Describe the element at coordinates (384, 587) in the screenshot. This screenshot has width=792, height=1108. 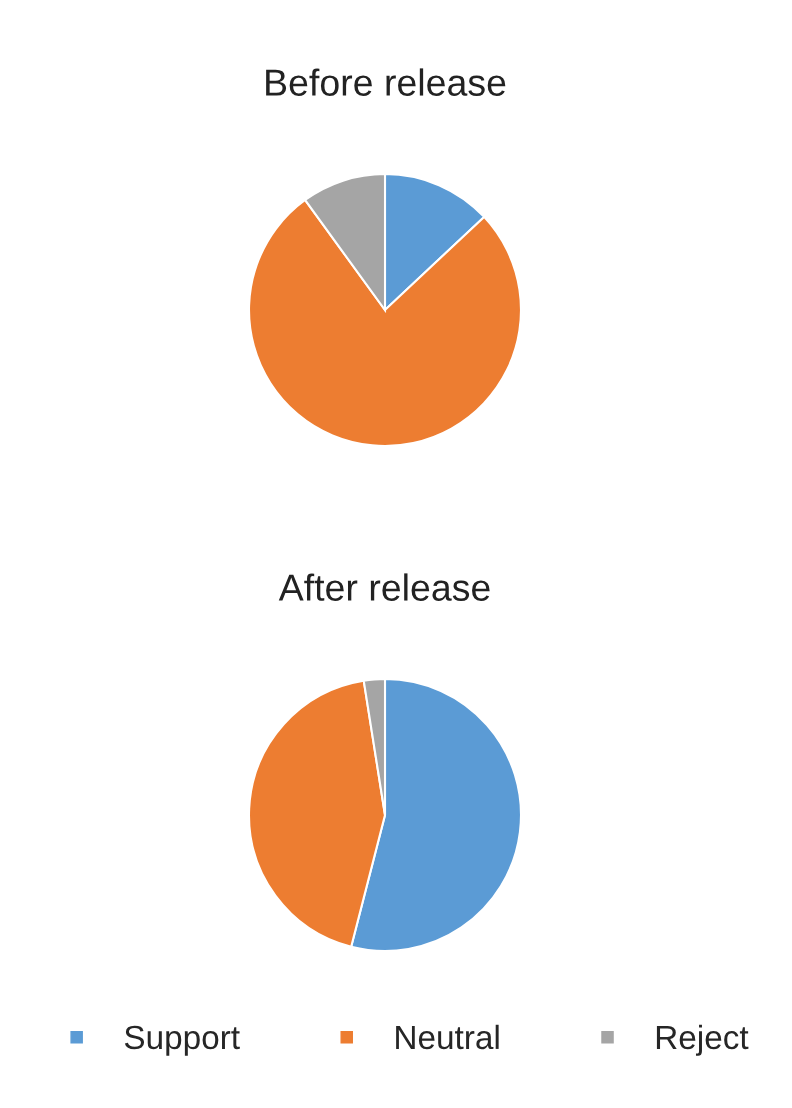
I see `chart-title: After release` at that location.